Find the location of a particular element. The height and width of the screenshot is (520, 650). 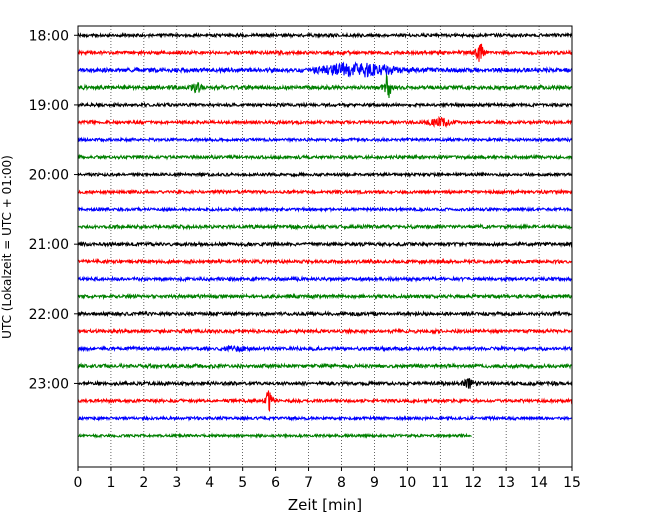

y-tick-label: 22:00 is located at coordinates (49, 315).